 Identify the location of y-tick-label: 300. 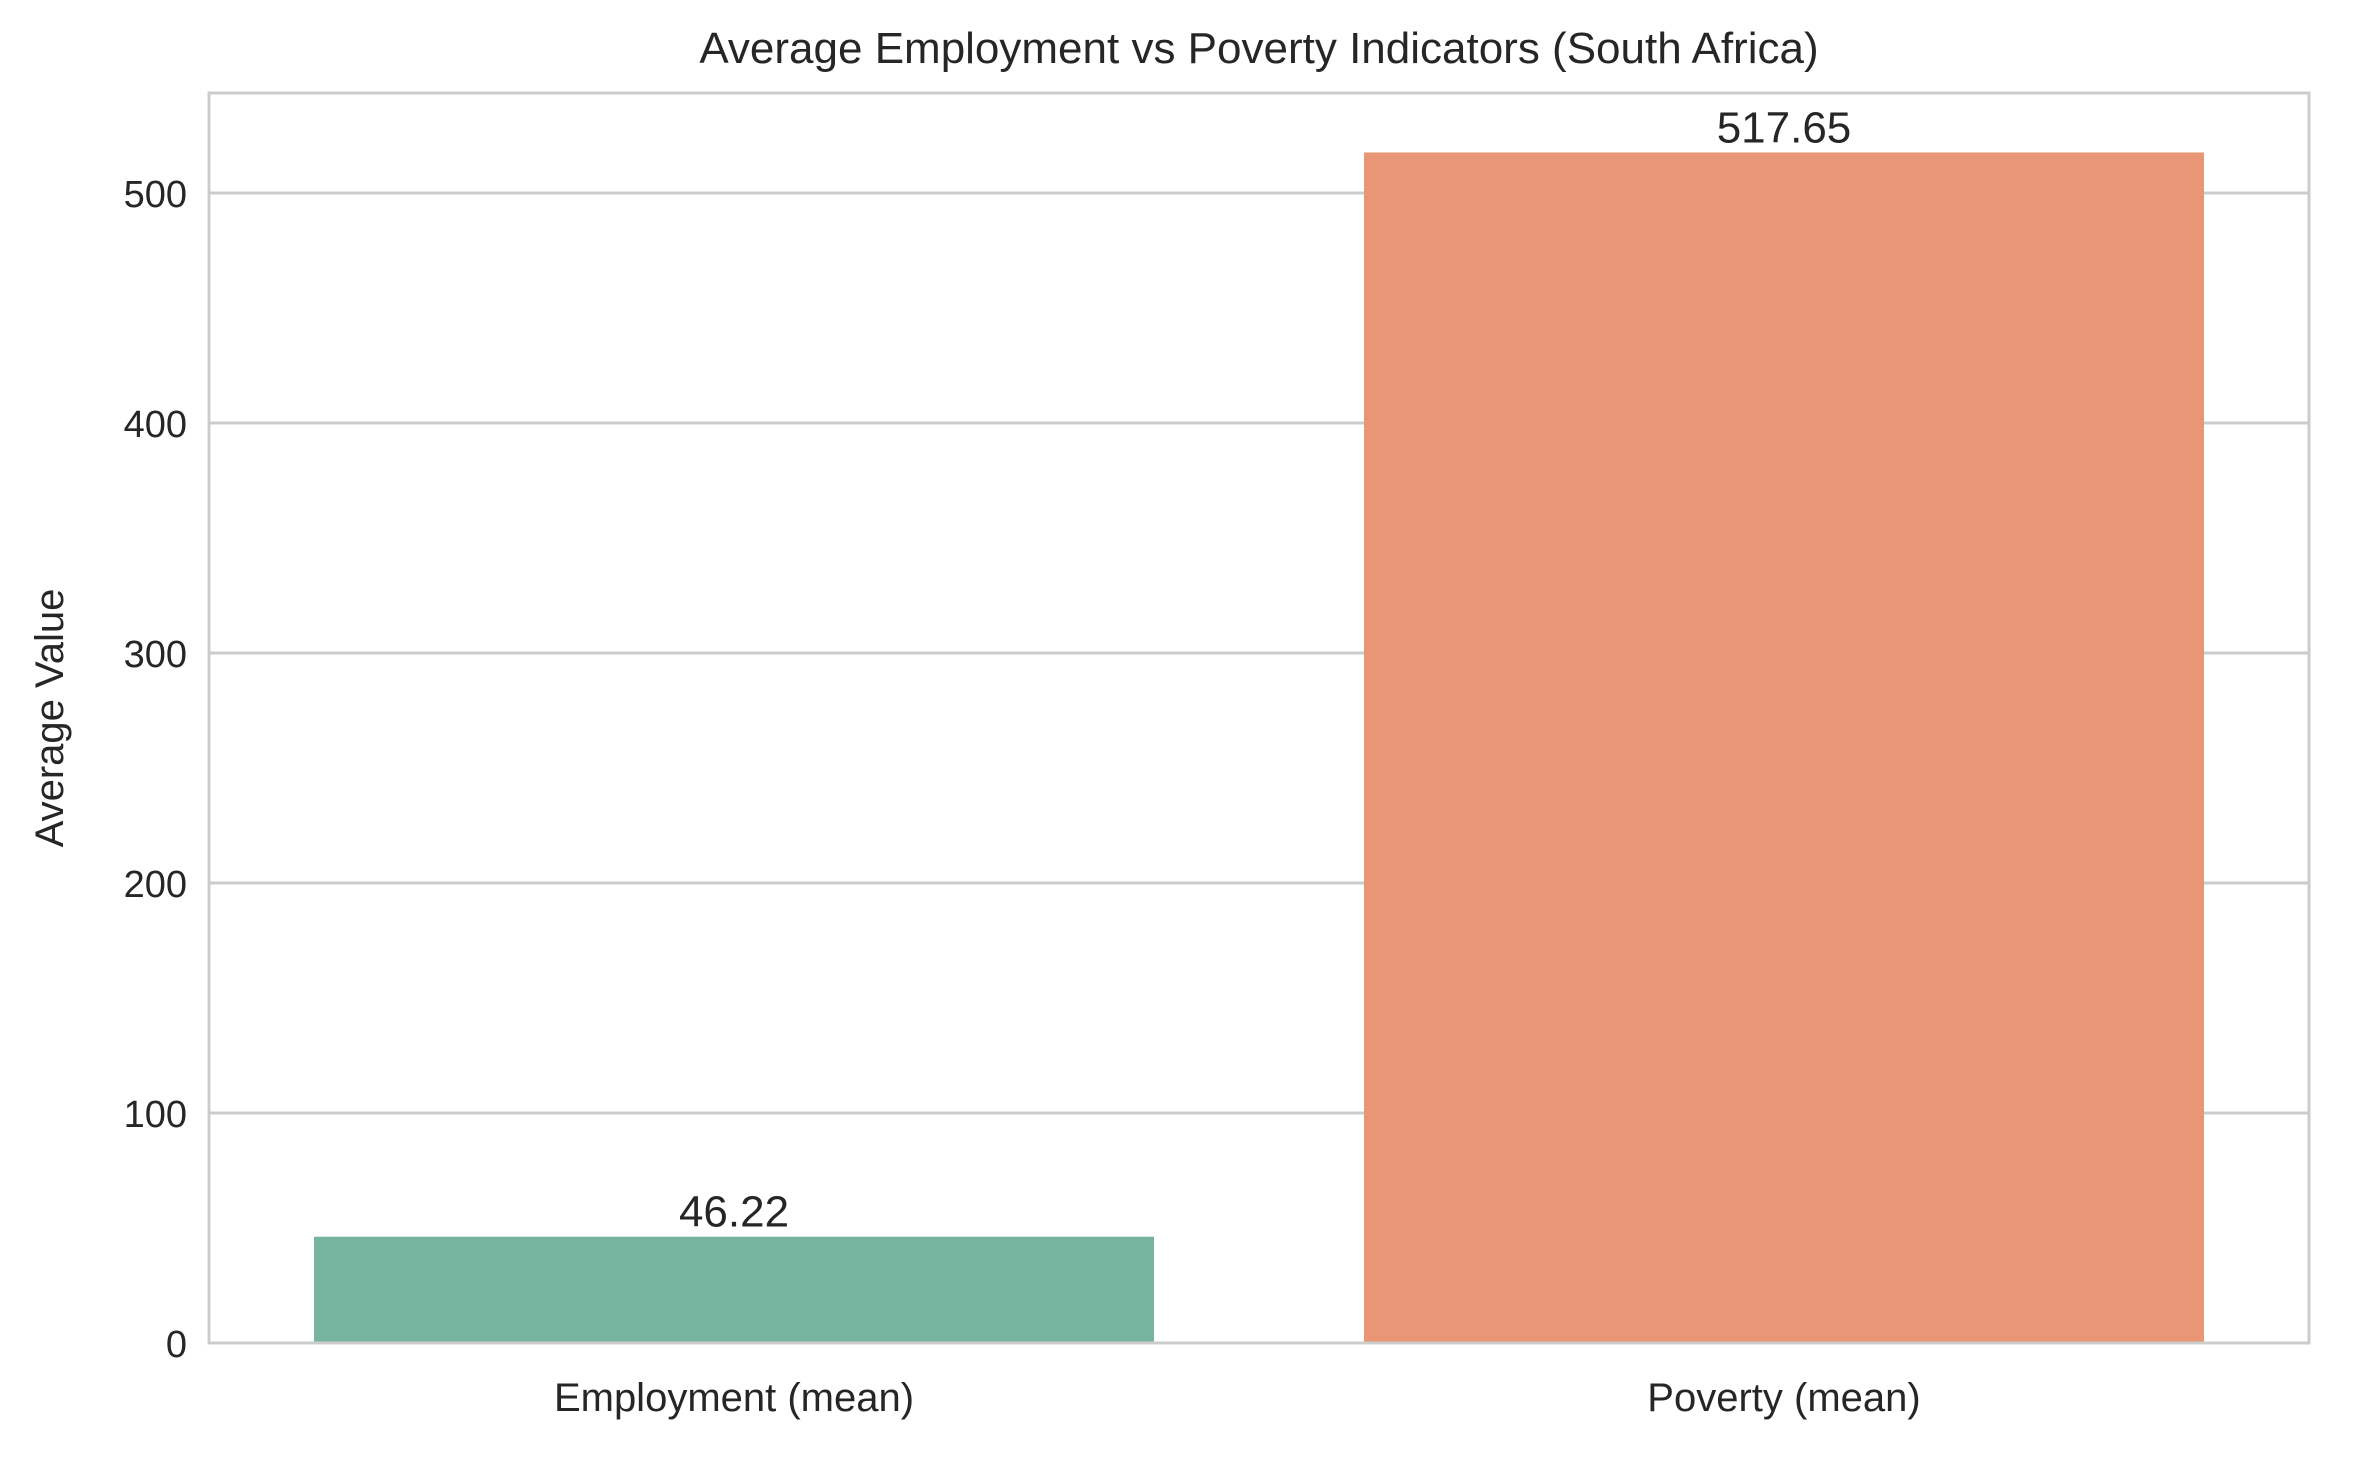
(155, 655).